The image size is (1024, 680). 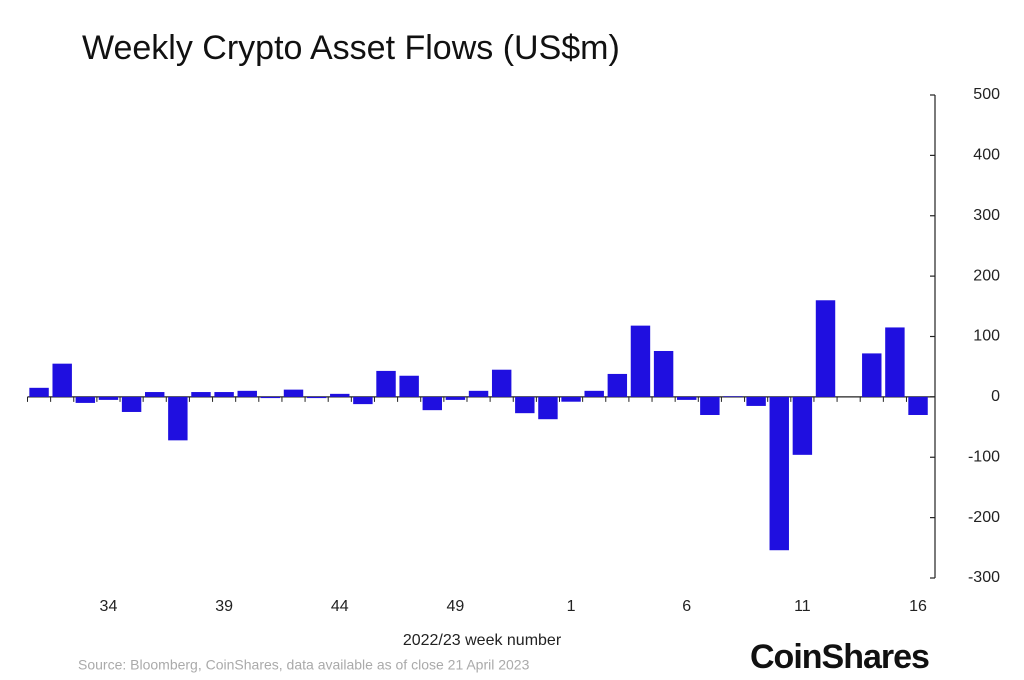 I want to click on x-tick-label: 11, so click(x=802, y=606).